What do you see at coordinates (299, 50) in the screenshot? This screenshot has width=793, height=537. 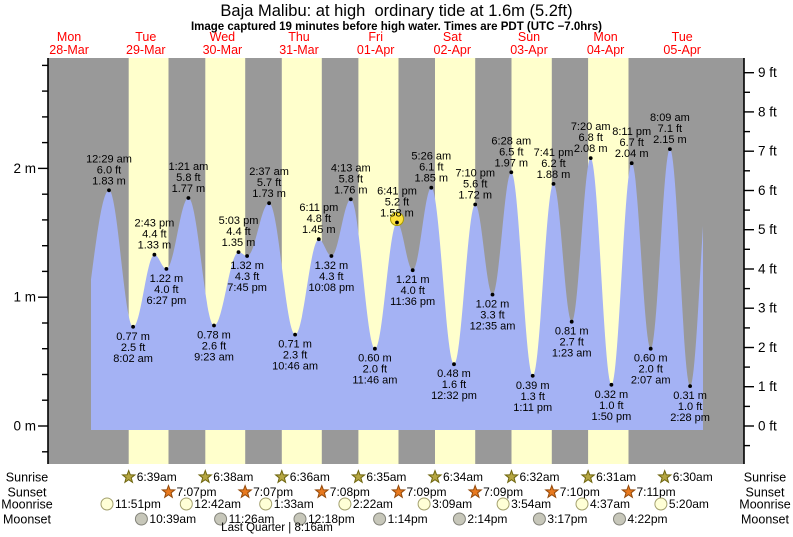 I see `day-label-date: 31-Mar` at bounding box center [299, 50].